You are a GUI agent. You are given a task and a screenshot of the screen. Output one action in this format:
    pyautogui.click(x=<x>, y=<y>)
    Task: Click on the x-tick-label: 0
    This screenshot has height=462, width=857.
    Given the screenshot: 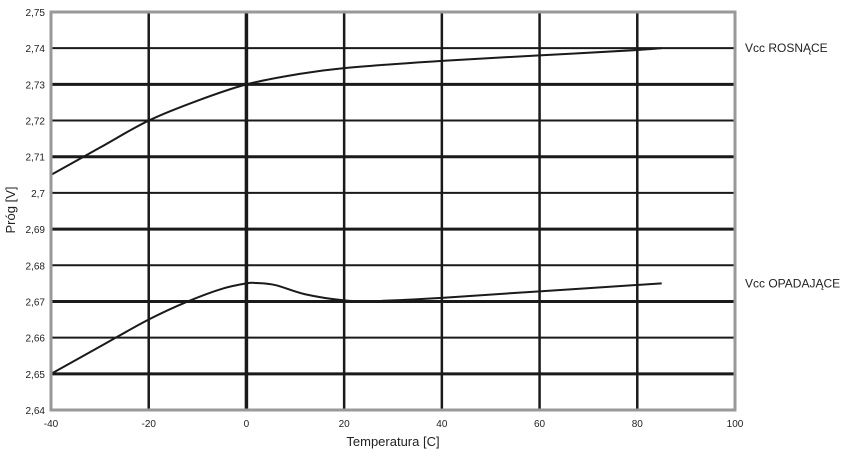 What is the action you would take?
    pyautogui.click(x=247, y=424)
    